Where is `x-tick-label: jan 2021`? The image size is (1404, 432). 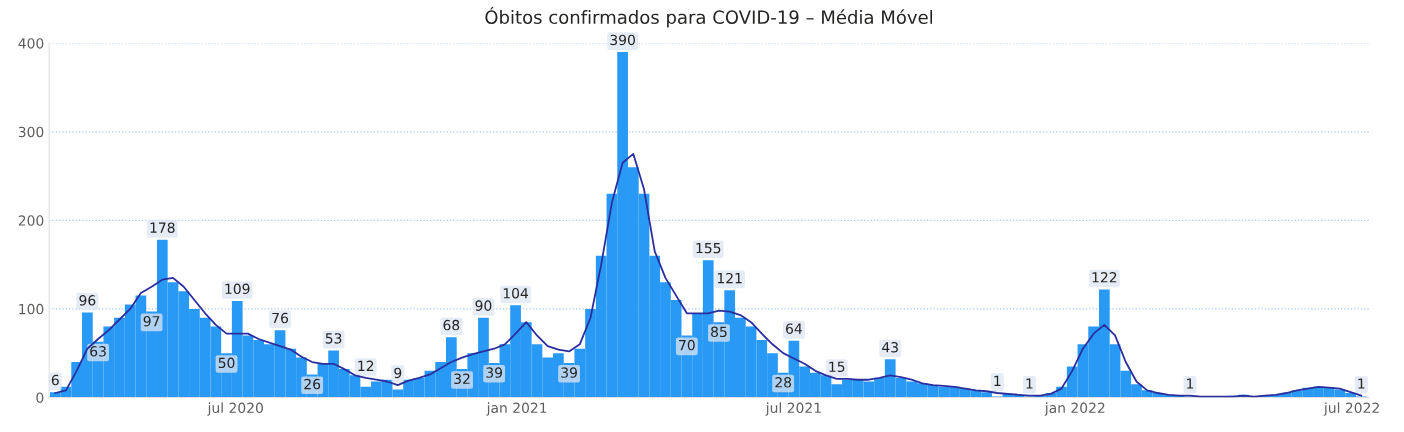
x-tick-label: jan 2021 is located at coordinates (516, 409).